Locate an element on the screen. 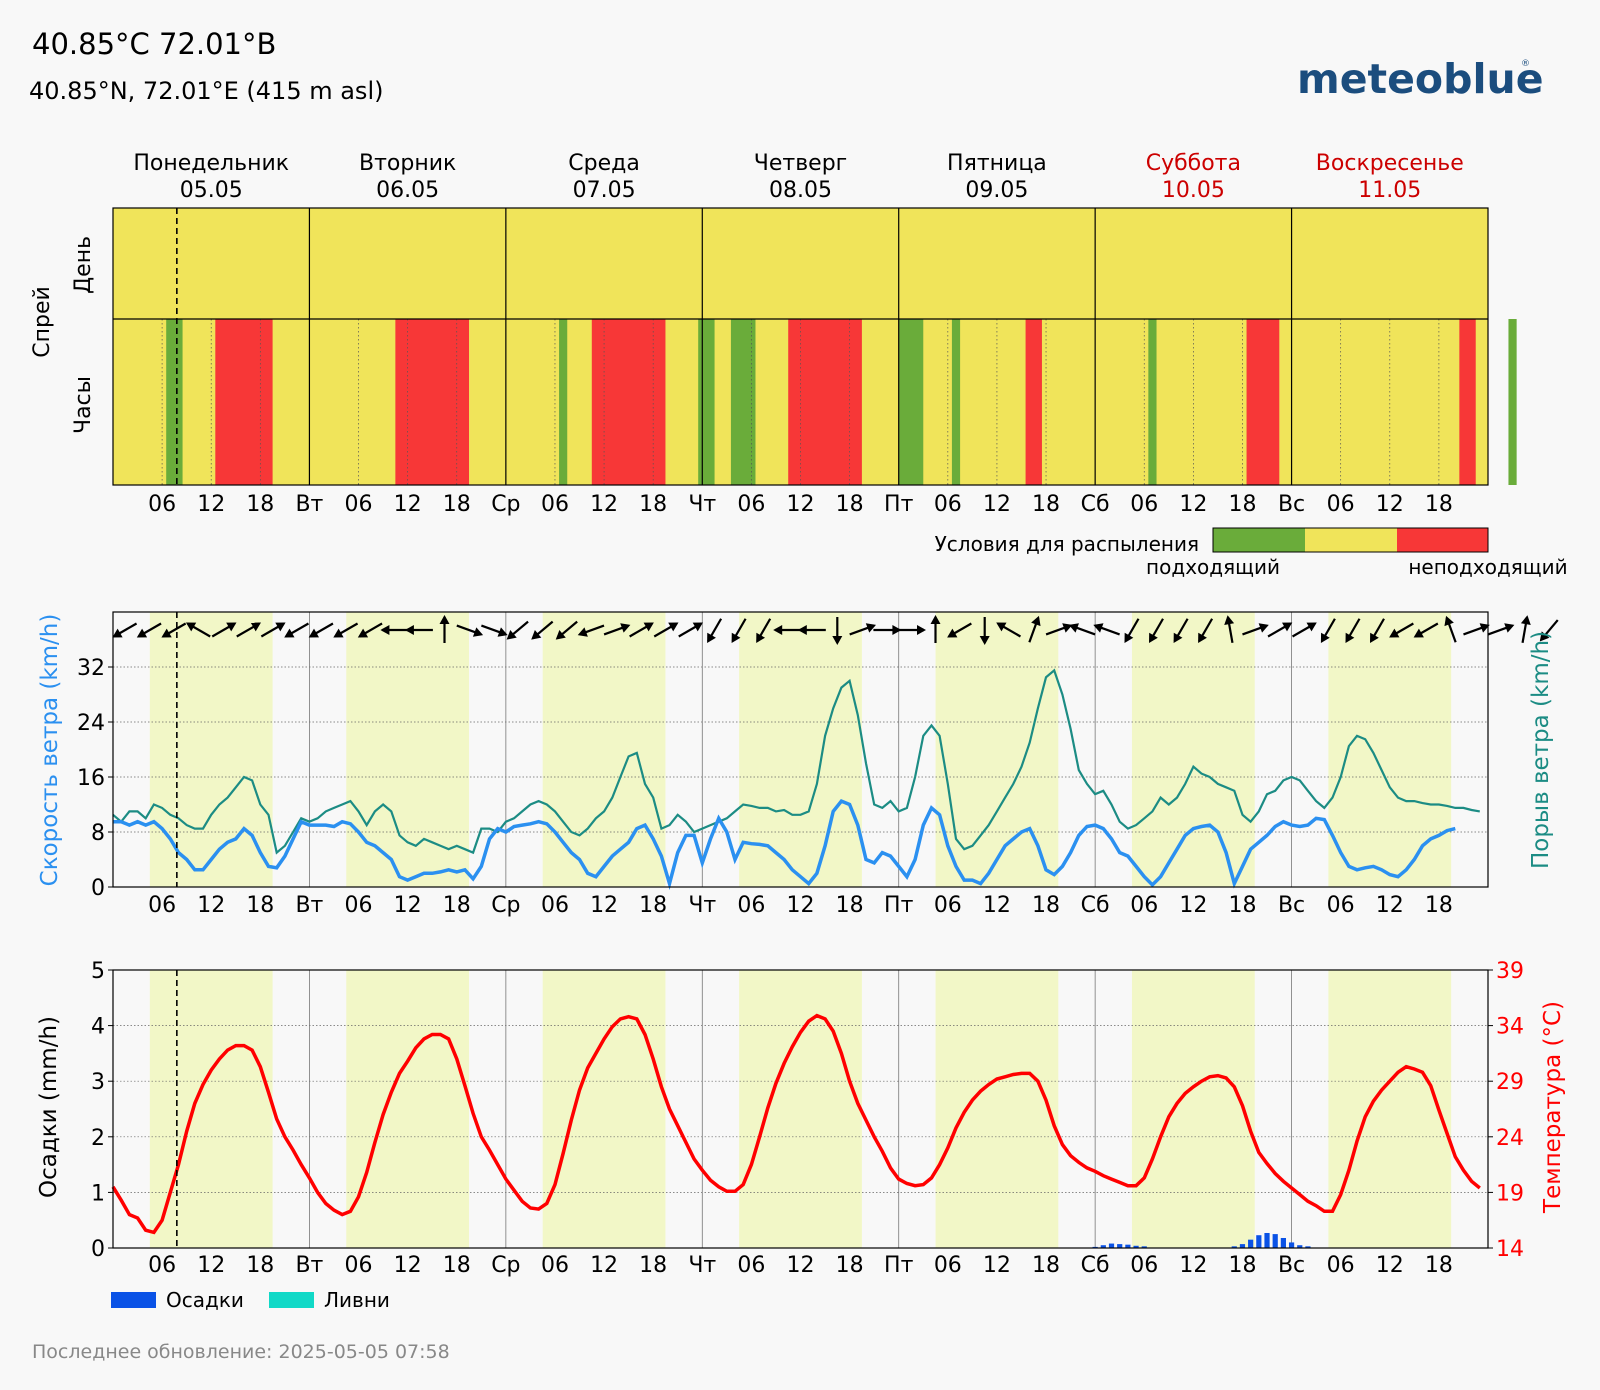  spray-day-row-label: День is located at coordinates (83, 265).